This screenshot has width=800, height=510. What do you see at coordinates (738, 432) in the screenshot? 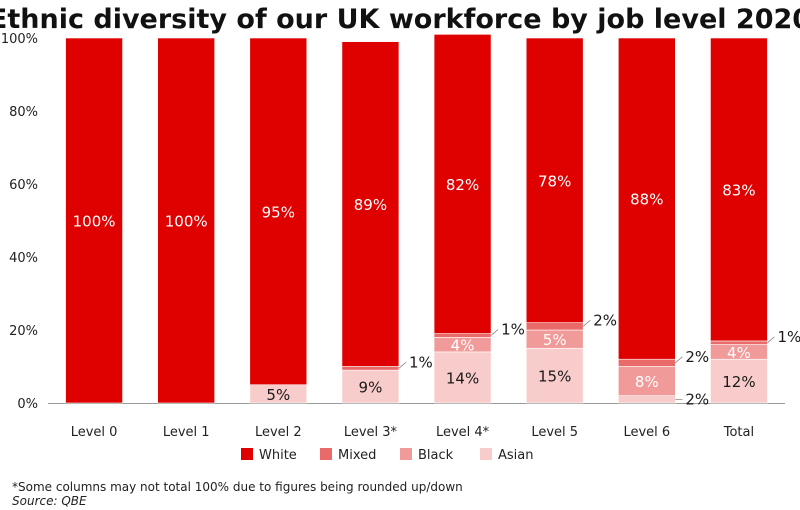
I see `x-tick-label: Total` at bounding box center [738, 432].